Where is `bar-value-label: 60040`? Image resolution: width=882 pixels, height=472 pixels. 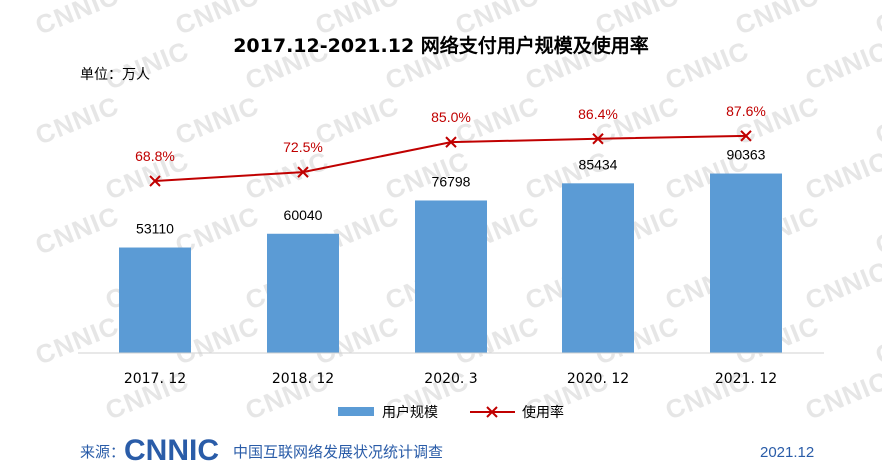 bar-value-label: 60040 is located at coordinates (303, 215).